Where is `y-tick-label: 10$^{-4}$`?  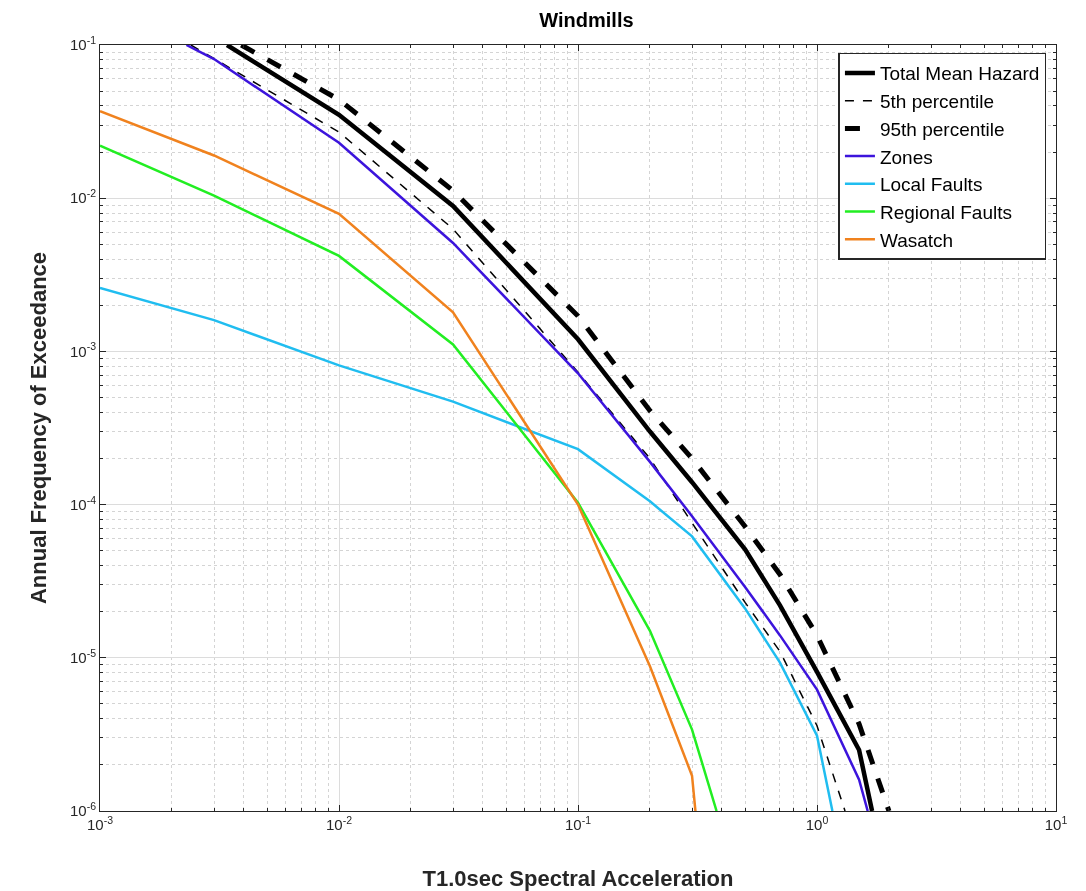 y-tick-label: 10$^{-4}$ is located at coordinates (83, 503).